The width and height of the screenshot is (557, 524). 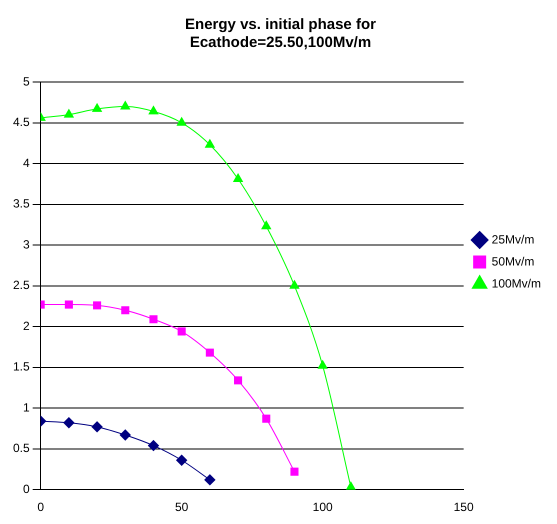 I want to click on y-tick-label: 4.5, so click(x=21, y=122).